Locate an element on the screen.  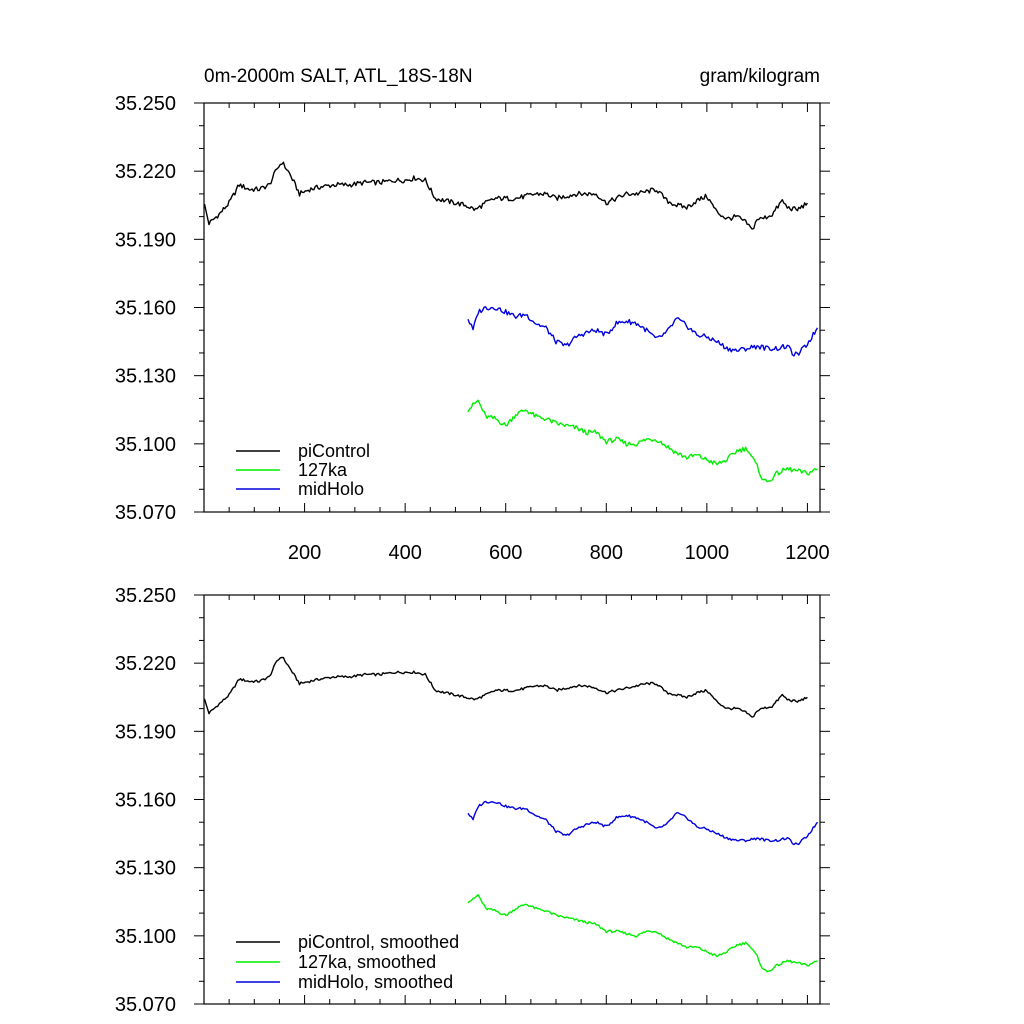
chart-title-left: 0m-2000m SALT, ATL_18S-18N is located at coordinates (338, 76).